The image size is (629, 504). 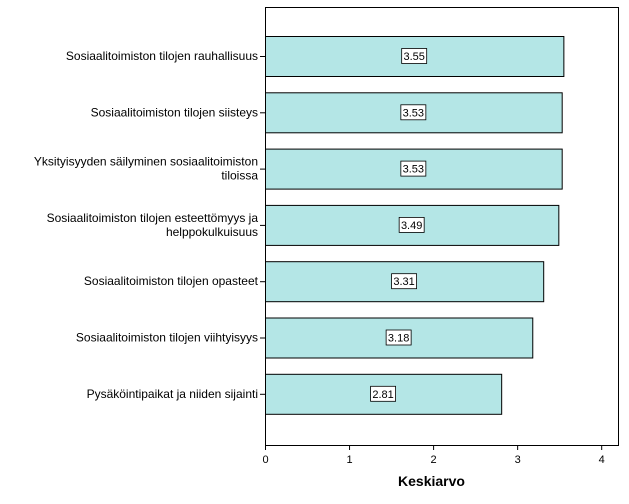 I want to click on category-label-6: Sosiaalitoimiston tilojen viihtyisyys, so click(x=167, y=338).